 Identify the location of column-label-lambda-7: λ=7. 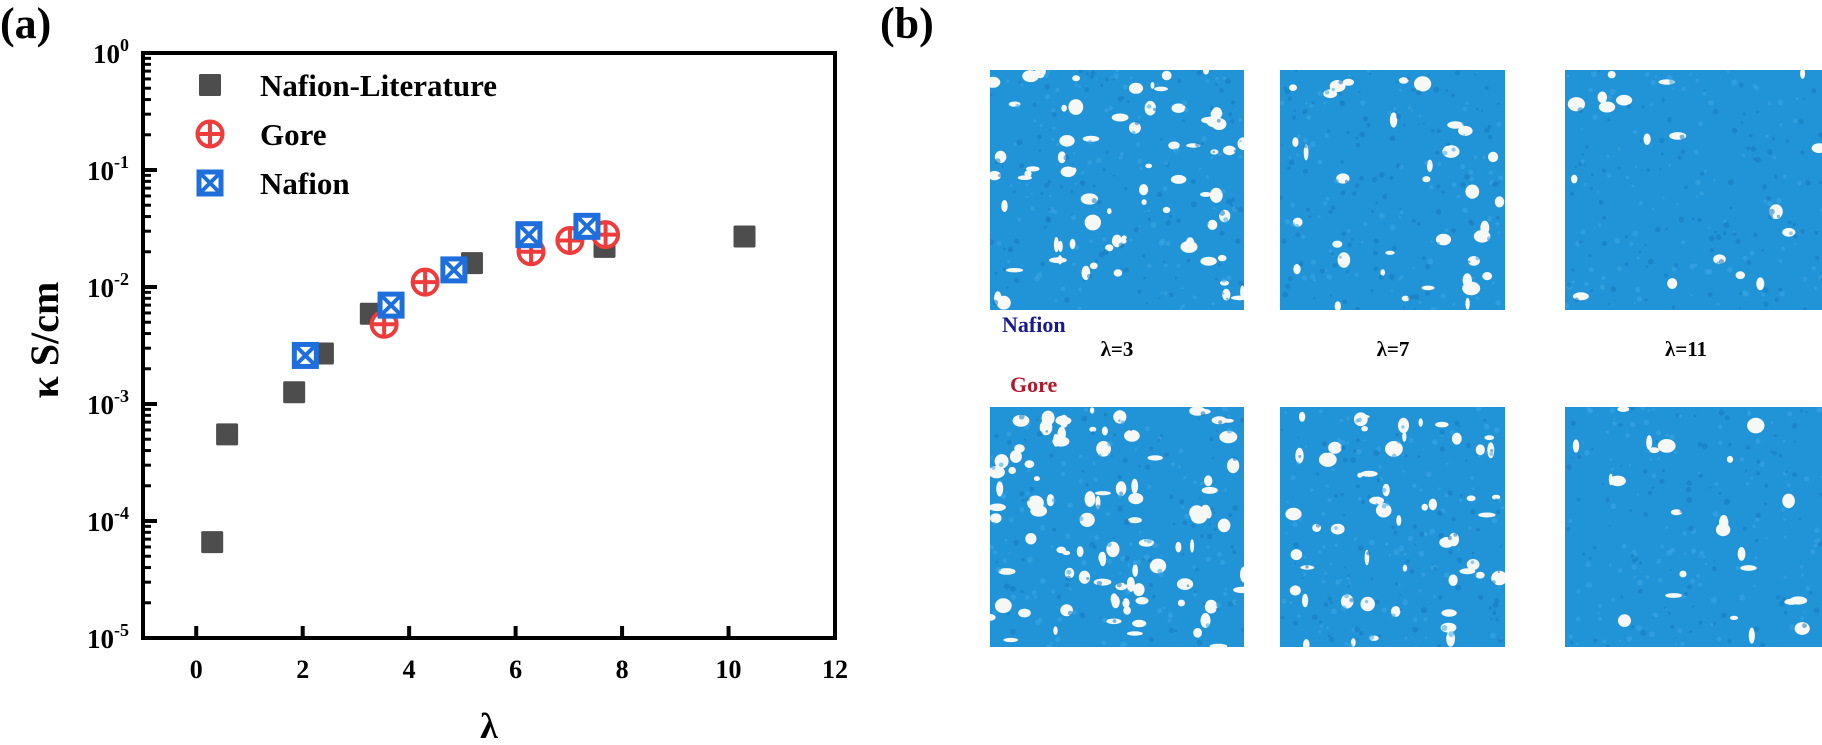
(1393, 349).